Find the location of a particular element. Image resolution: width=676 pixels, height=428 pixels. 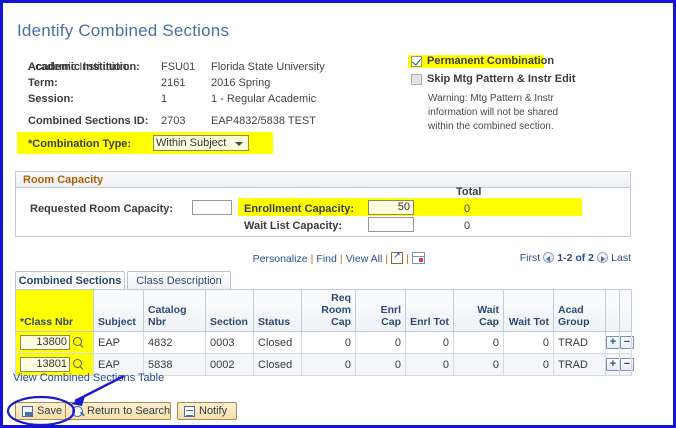

return-to-search-button: Return to Search is located at coordinates (118, 411).